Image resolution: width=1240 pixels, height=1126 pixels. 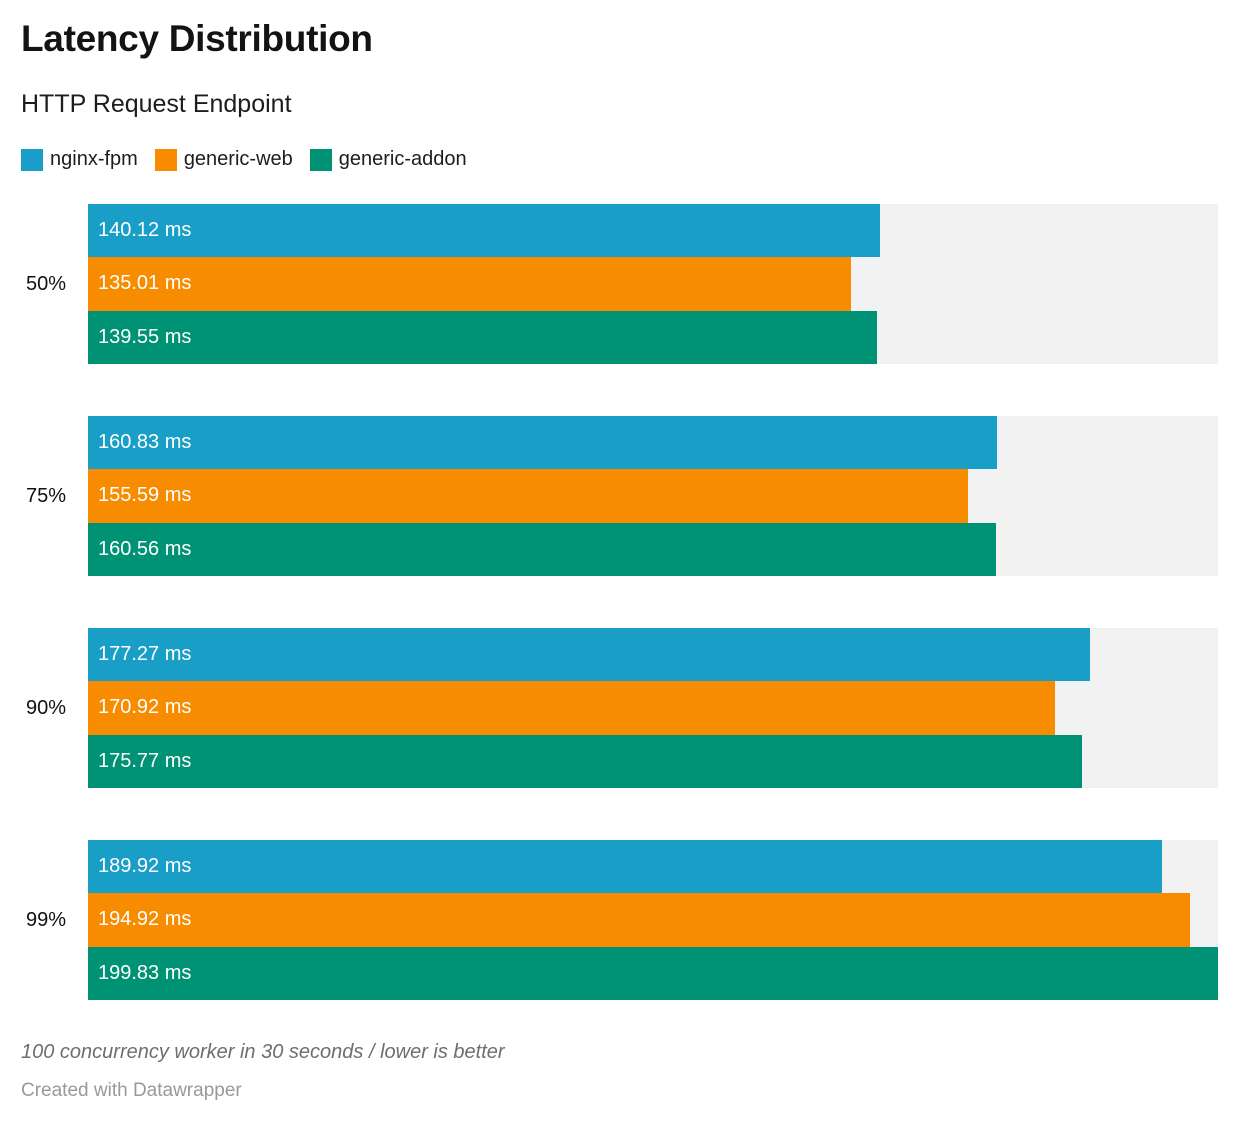 I want to click on legend-item-label: generic-web, so click(x=238, y=159).